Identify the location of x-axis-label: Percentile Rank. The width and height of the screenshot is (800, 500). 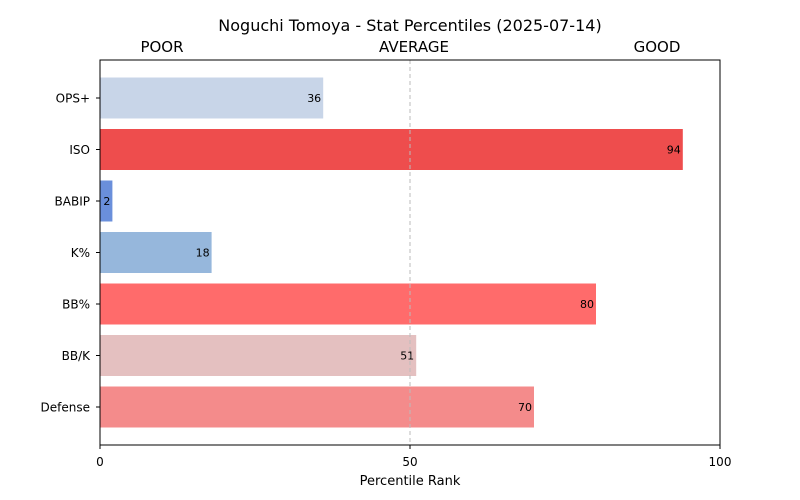
(410, 481).